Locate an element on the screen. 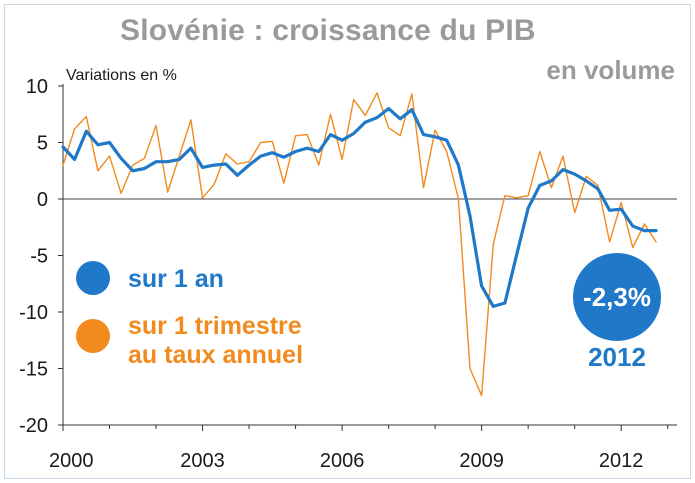 The height and width of the screenshot is (483, 695). legend-quarterly-label-line1: sur 1 trimestre is located at coordinates (215, 326).